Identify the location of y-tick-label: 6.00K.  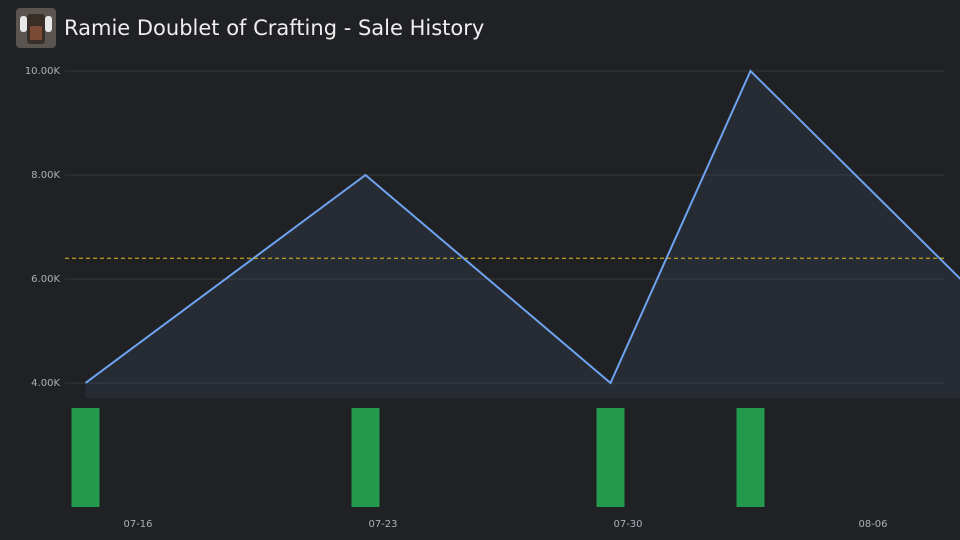
(45, 279).